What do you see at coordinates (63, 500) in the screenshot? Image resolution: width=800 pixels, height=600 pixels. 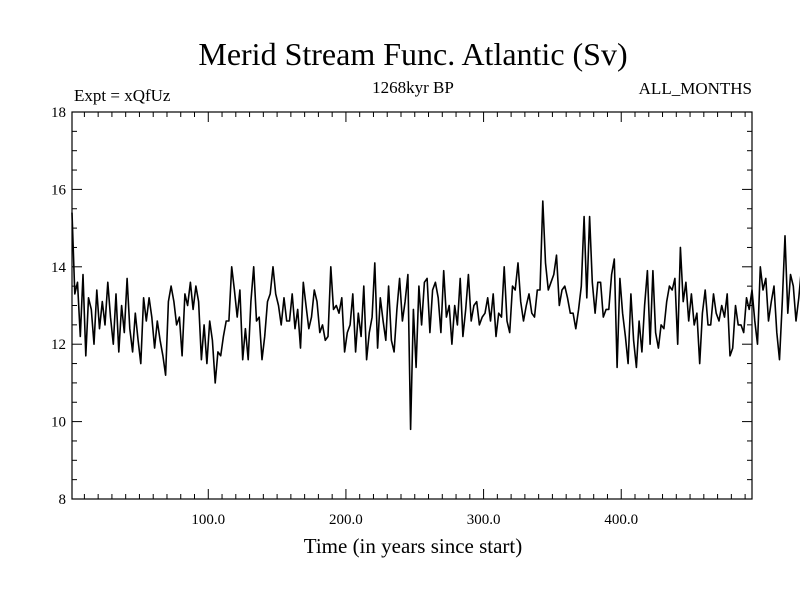 I see `y-tick-label: 8` at bounding box center [63, 500].